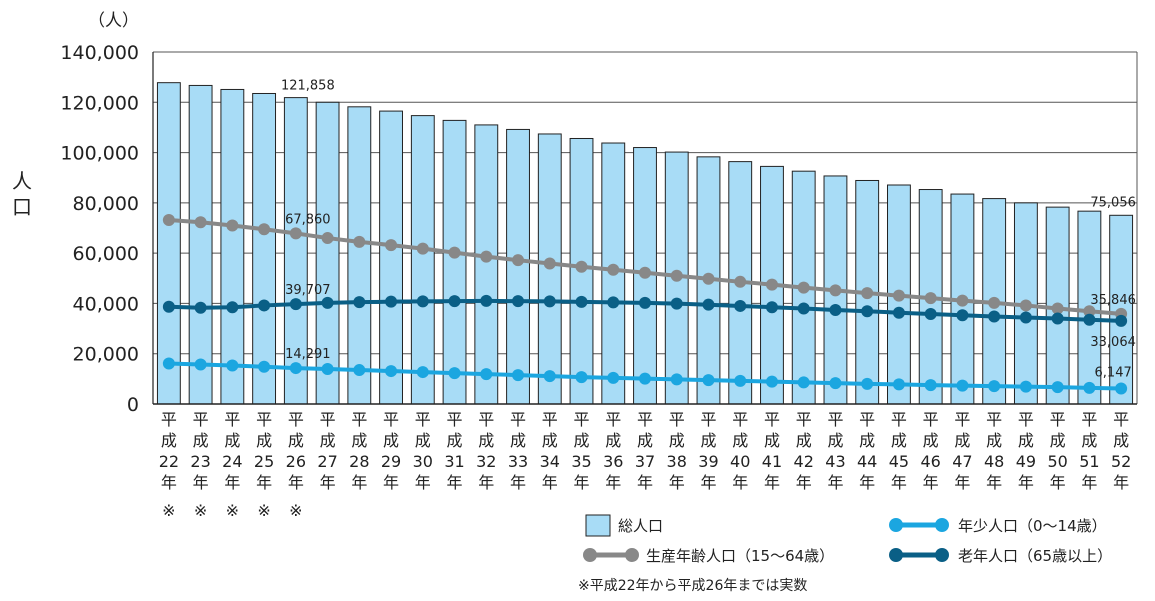 This screenshot has width=1155, height=601. I want to click on y-tick-label: 80,000, so click(106, 204).